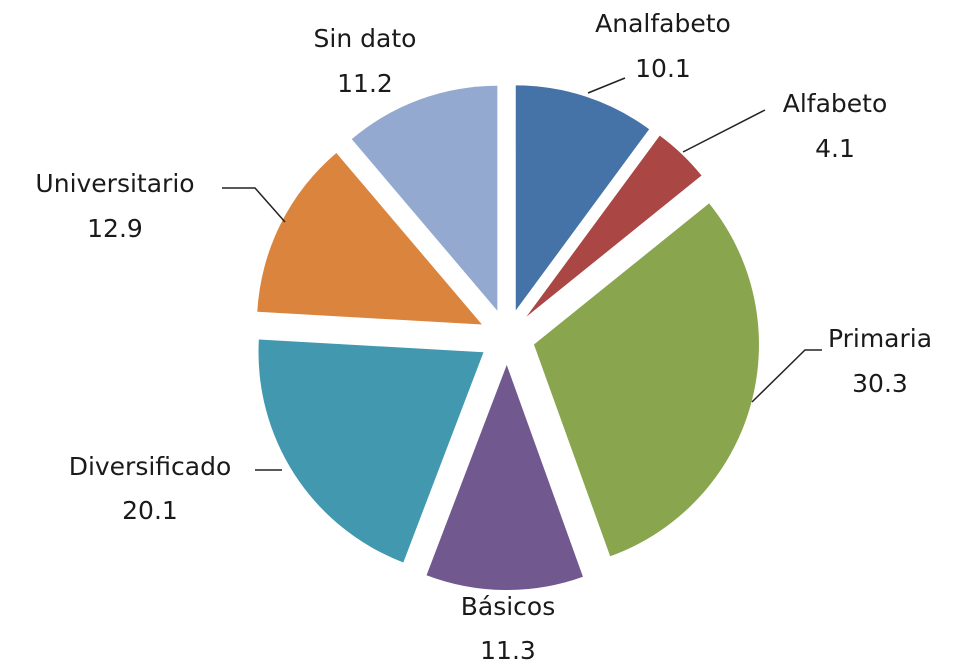 This screenshot has width=967, height=666. What do you see at coordinates (835, 103) in the screenshot?
I see `slice-label: Alfabeto` at bounding box center [835, 103].